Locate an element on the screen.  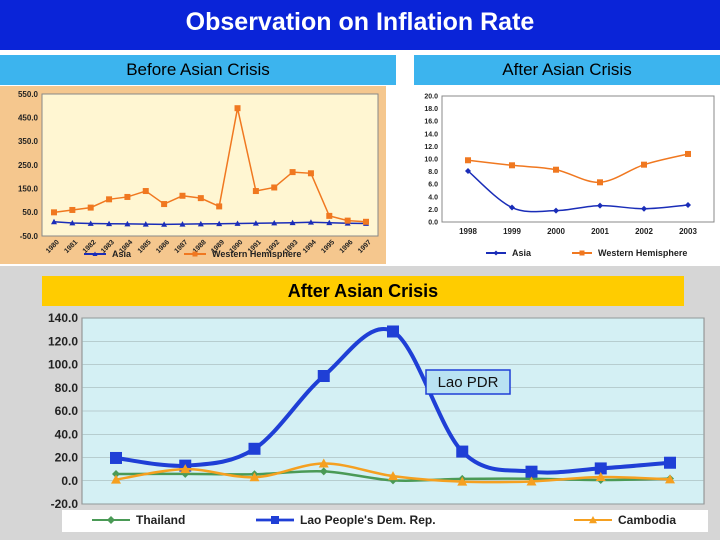
y-tick-label: 16.0 is located at coordinates (431, 122).